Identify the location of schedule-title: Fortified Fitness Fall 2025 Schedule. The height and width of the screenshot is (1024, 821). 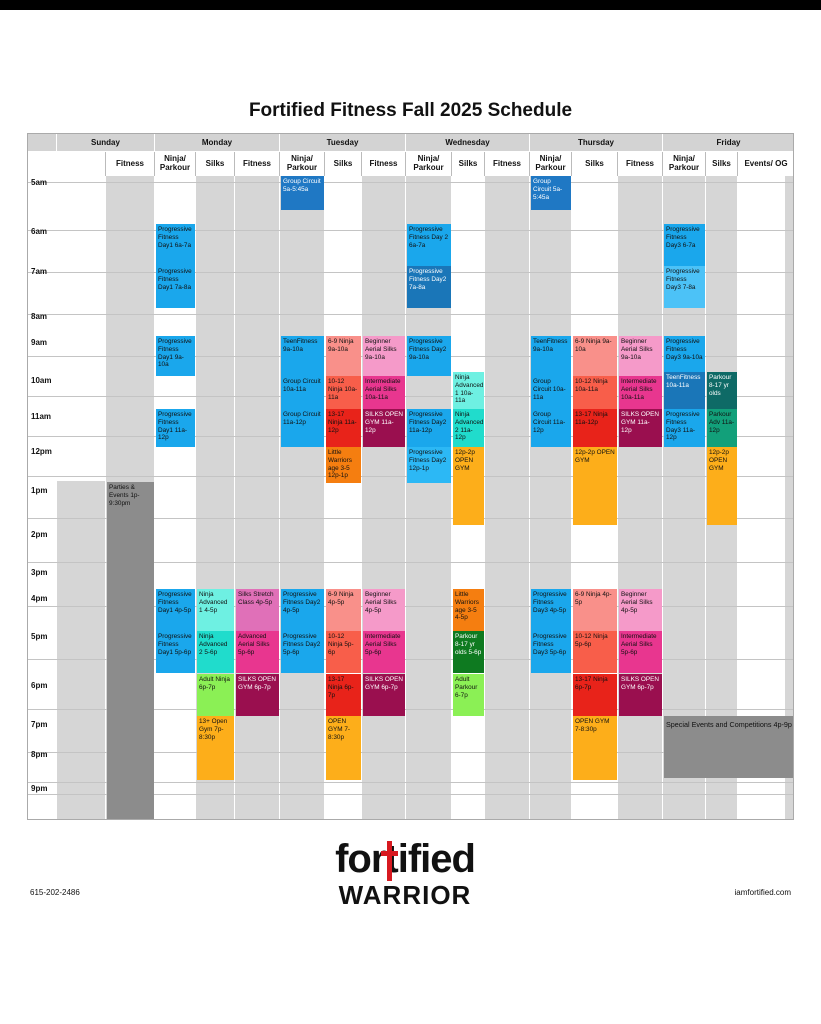
(410, 110).